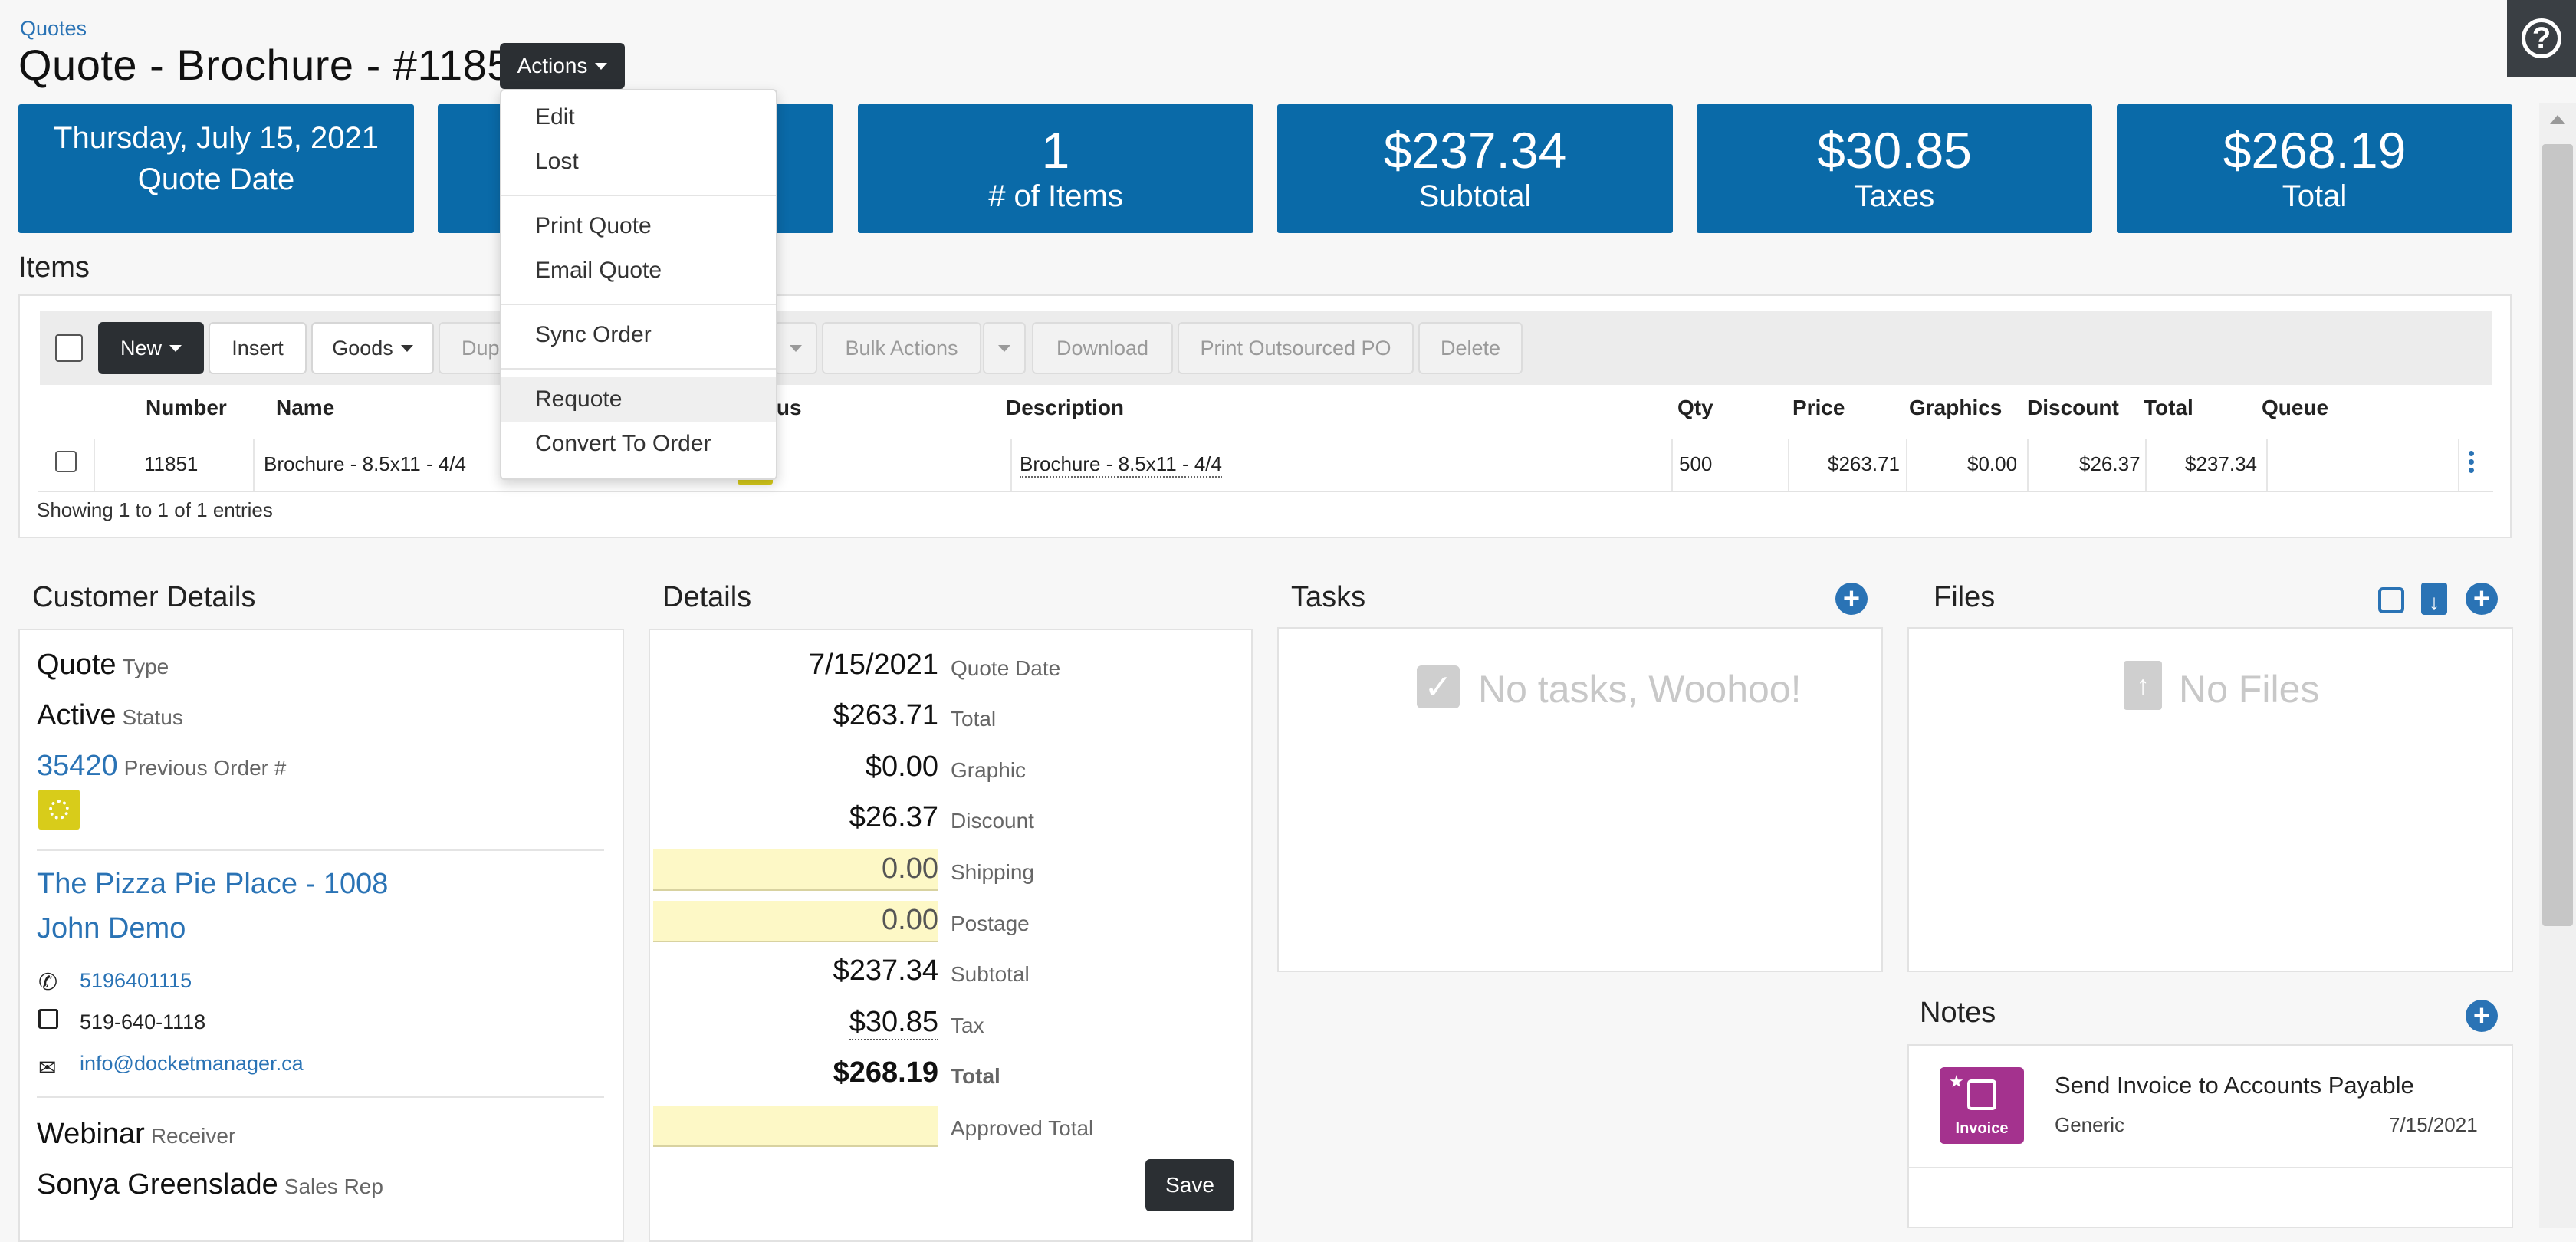 This screenshot has height=1242, width=2576. Describe the element at coordinates (143, 1021) in the screenshot. I see `fax-number: 519-640-1118` at that location.